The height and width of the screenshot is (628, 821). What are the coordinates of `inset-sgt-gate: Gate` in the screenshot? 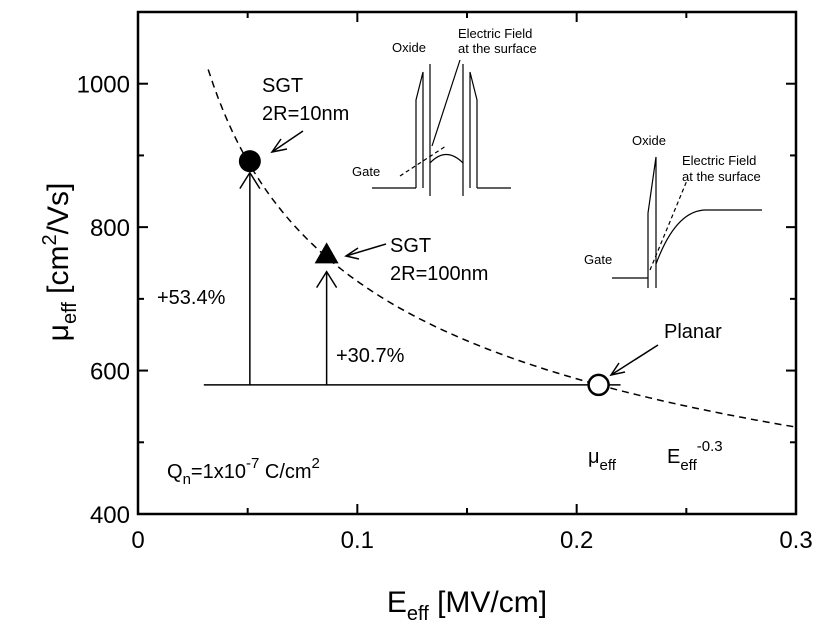 It's located at (366, 171).